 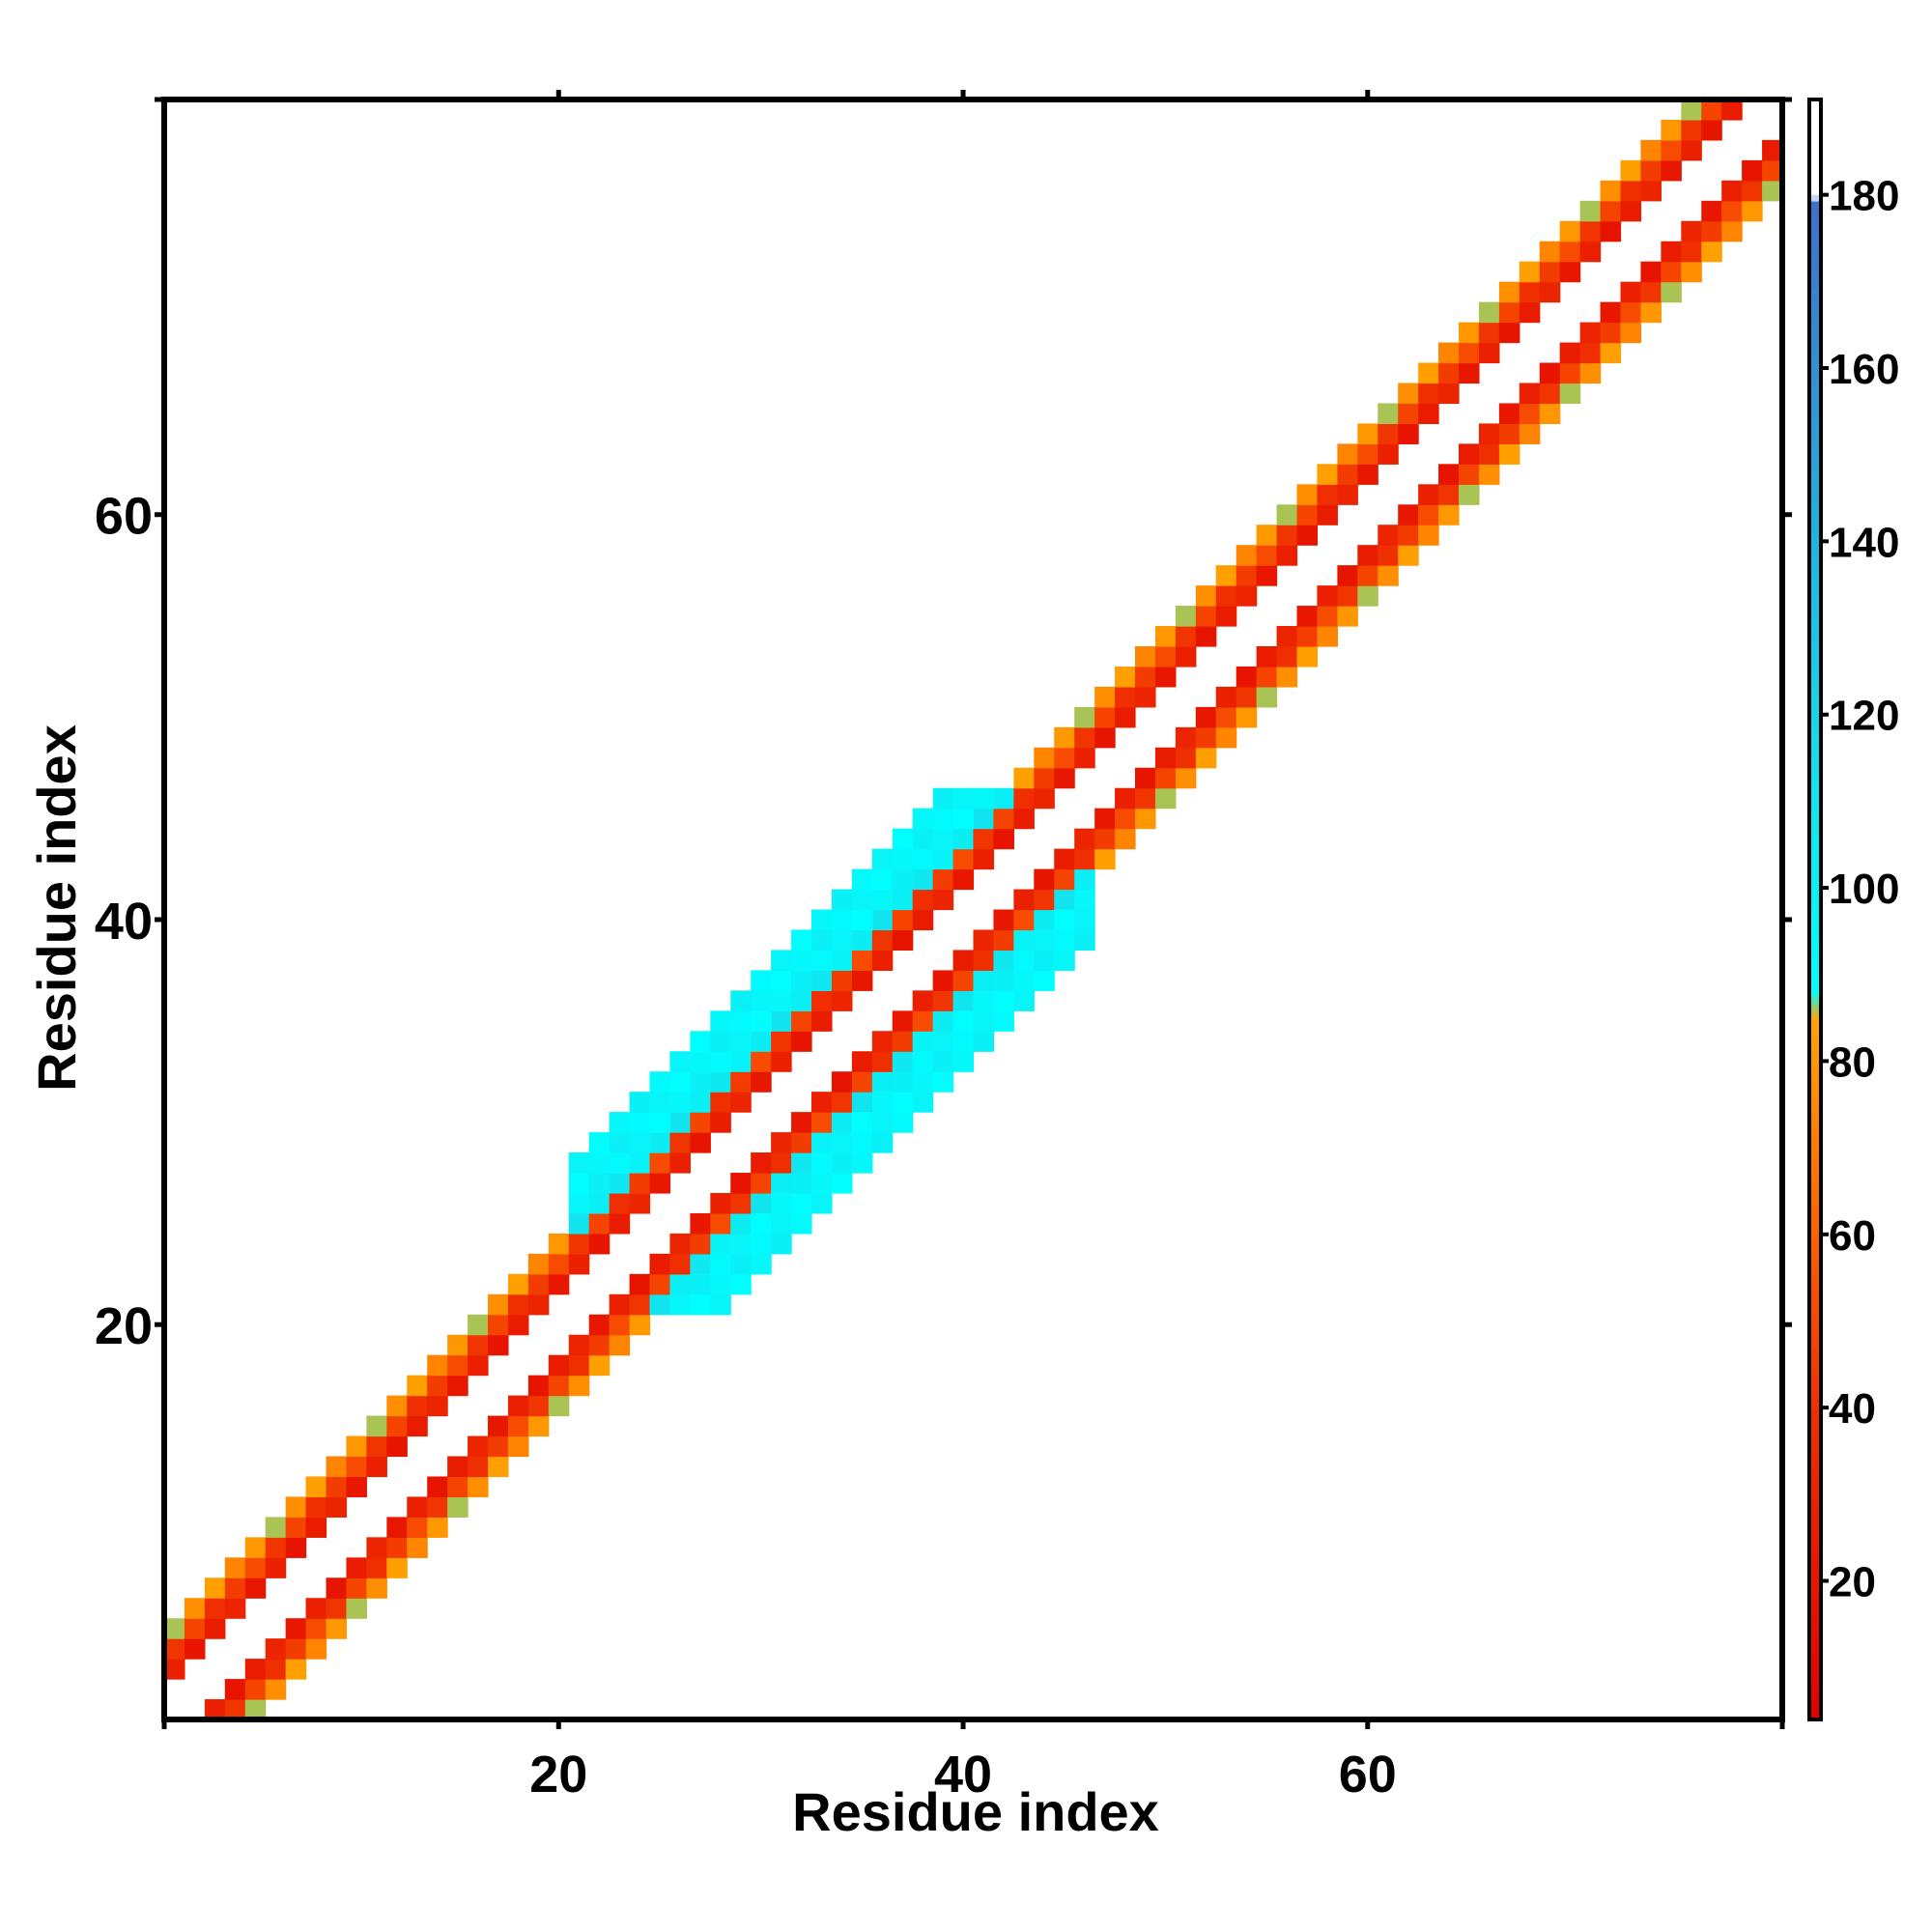 What do you see at coordinates (124, 1326) in the screenshot?
I see `y-tick-label: 20` at bounding box center [124, 1326].